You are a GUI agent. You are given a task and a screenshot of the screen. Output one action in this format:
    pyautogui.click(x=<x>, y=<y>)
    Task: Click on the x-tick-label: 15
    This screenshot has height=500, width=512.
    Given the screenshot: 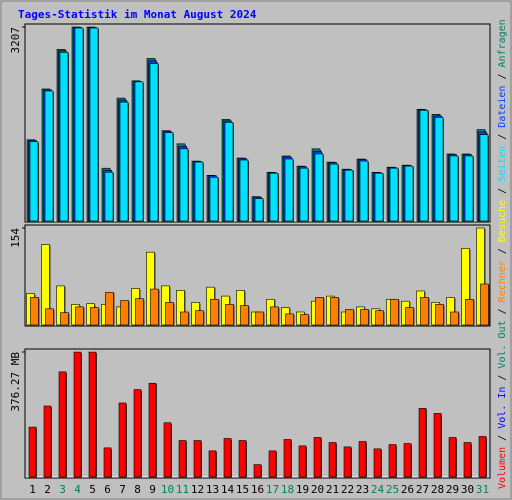 What is the action you would take?
    pyautogui.click(x=242, y=489)
    